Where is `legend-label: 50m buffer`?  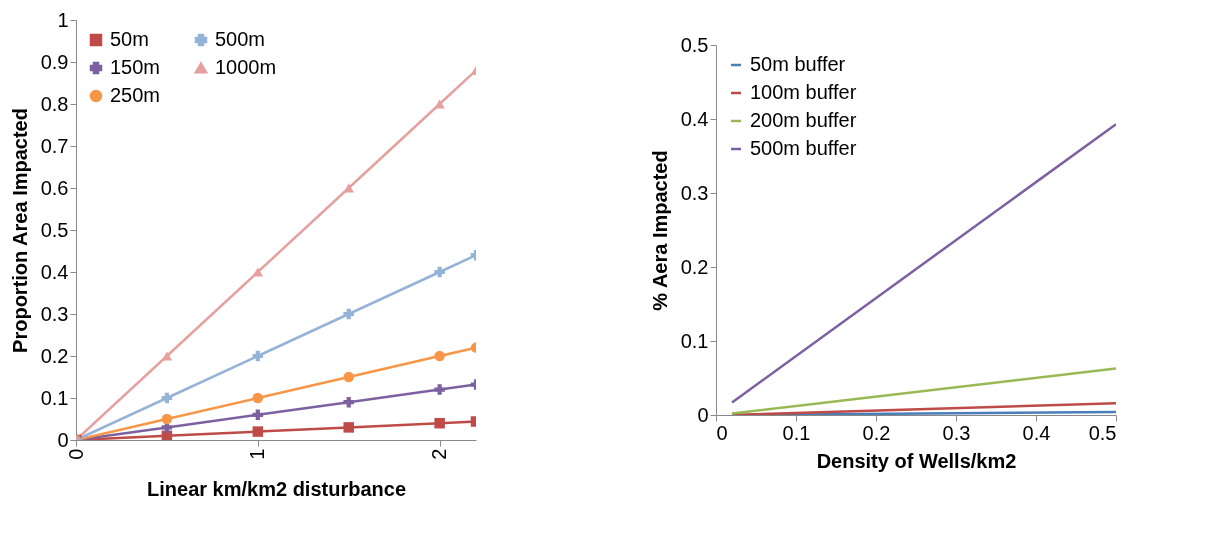 legend-label: 50m buffer is located at coordinates (798, 64).